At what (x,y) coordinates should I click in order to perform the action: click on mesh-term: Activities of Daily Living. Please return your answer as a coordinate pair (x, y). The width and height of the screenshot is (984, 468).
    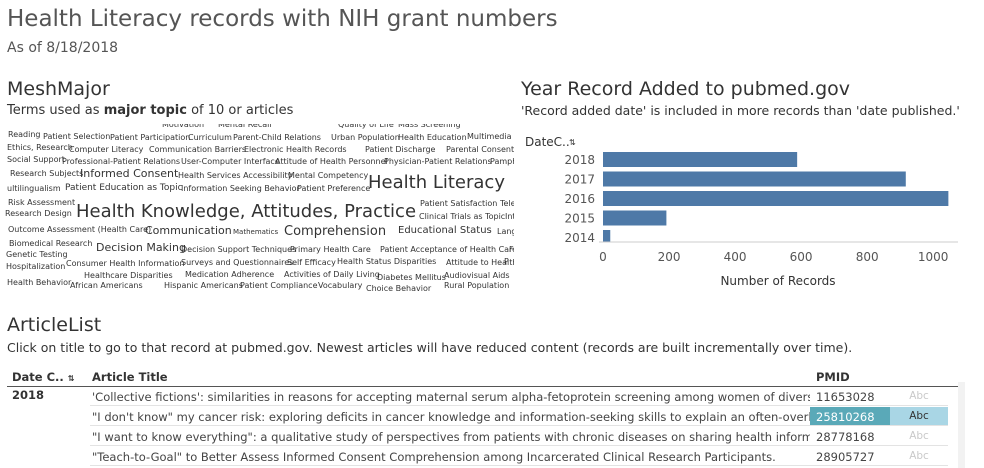
    Looking at the image, I should click on (332, 274).